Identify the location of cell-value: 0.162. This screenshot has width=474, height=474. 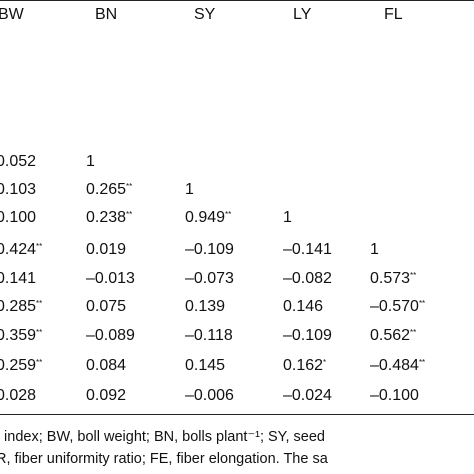
(303, 365).